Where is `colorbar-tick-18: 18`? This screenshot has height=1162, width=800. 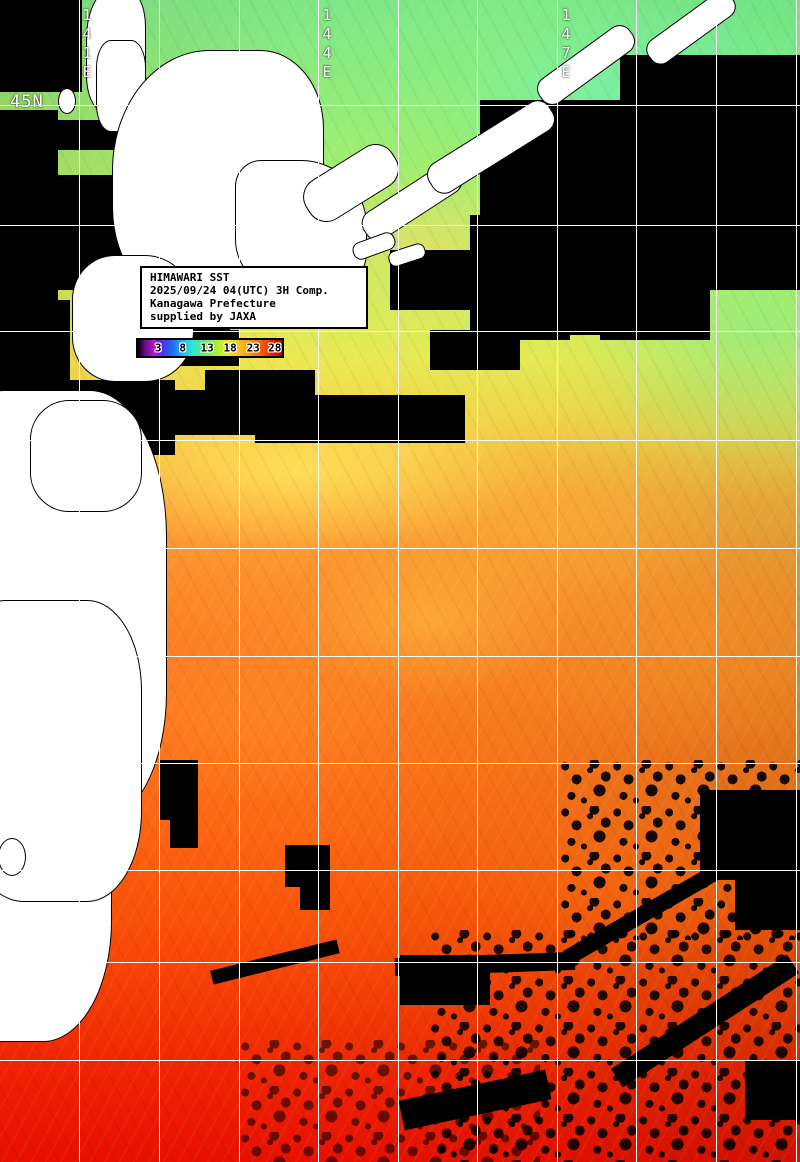
colorbar-tick-18: 18 is located at coordinates (230, 348).